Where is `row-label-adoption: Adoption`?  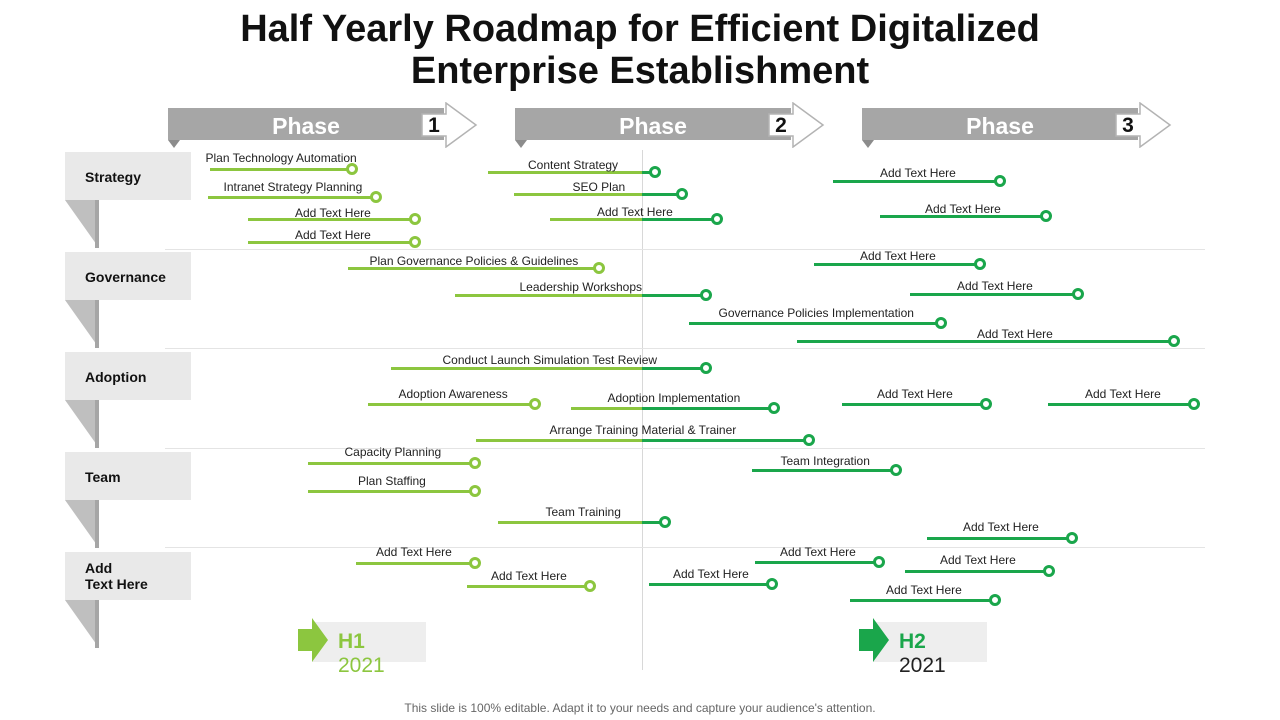
row-label-adoption: Adoption is located at coordinates (128, 376).